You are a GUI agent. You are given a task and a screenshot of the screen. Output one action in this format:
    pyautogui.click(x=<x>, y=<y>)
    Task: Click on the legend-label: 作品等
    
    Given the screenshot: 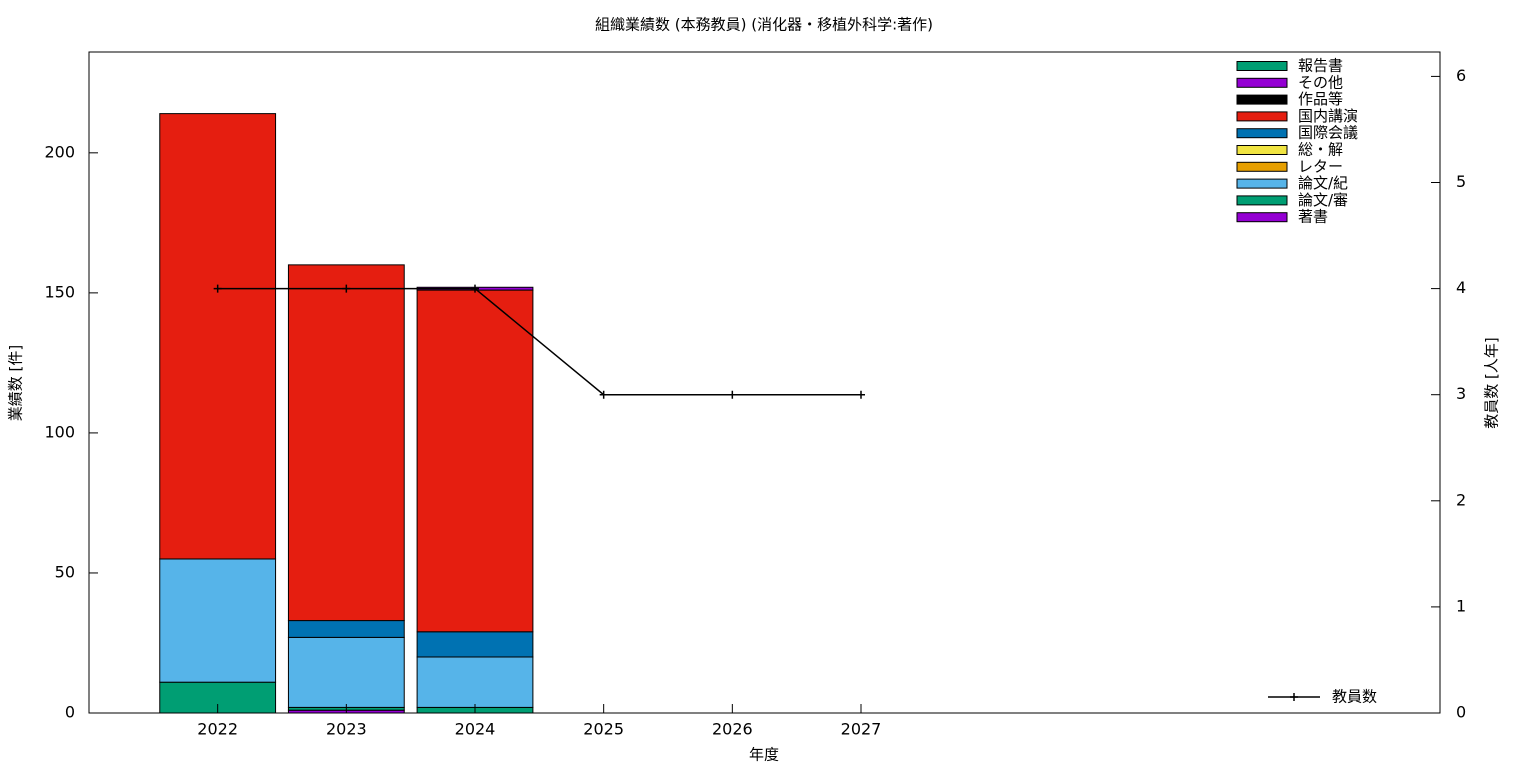 What is the action you would take?
    pyautogui.click(x=1320, y=99)
    